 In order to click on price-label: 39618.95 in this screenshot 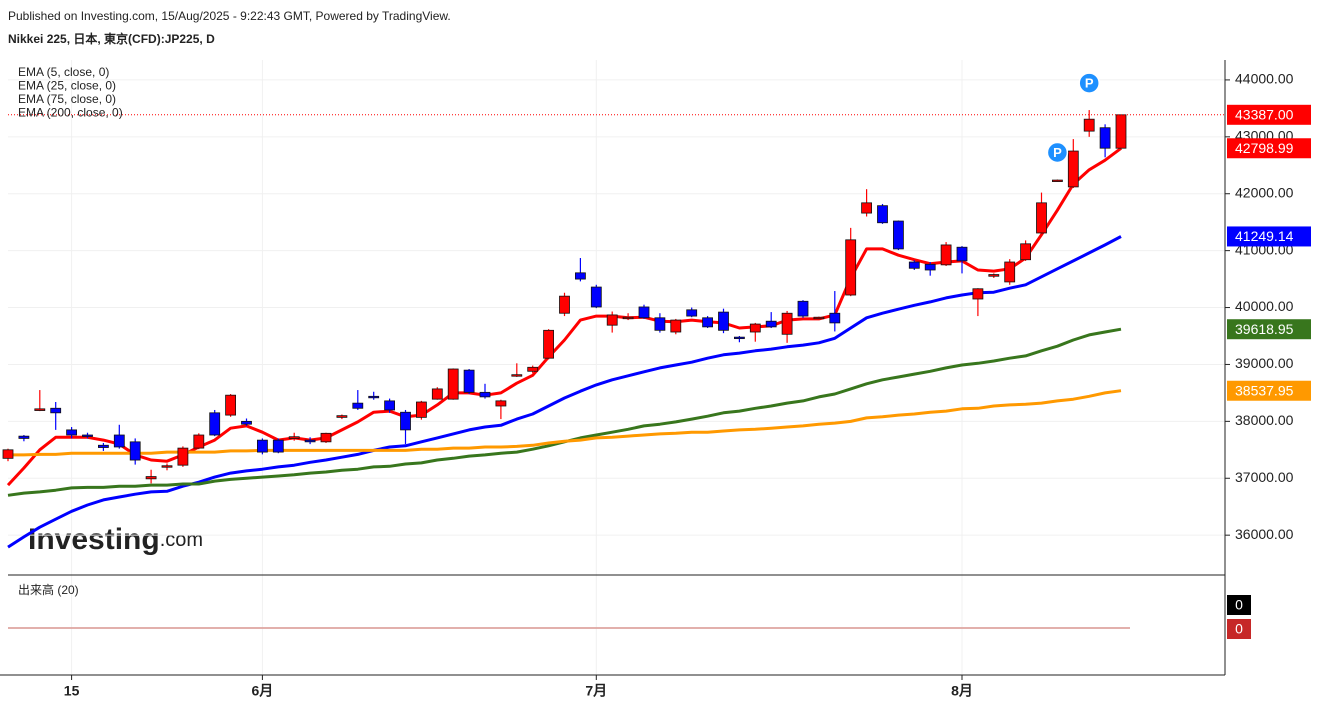, I will do `click(1264, 329)`.